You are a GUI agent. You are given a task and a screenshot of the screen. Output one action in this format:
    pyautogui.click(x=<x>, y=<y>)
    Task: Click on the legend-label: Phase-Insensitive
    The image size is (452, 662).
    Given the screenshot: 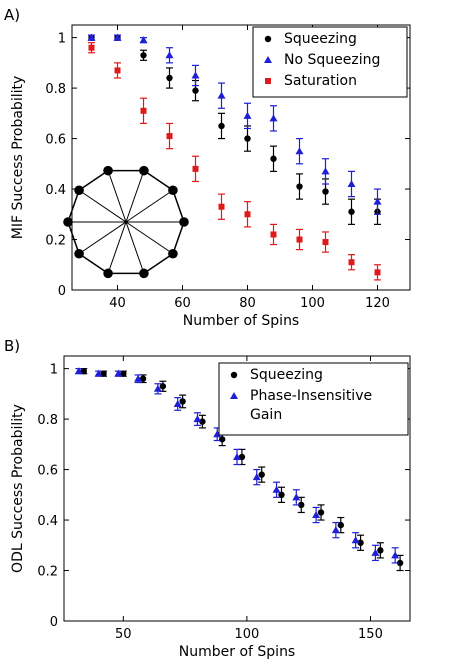 What is the action you would take?
    pyautogui.click(x=311, y=396)
    